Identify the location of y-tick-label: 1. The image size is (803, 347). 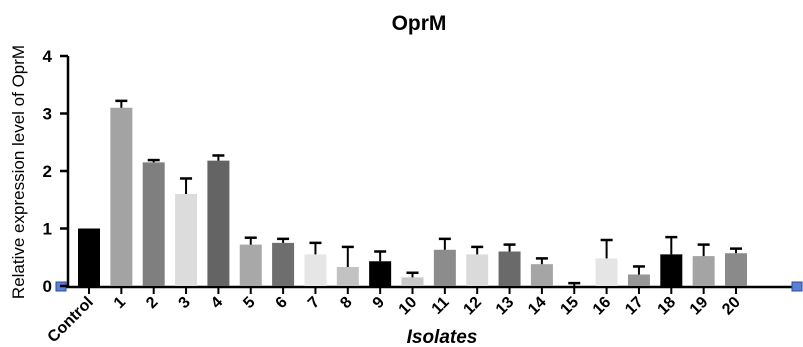
(47, 229).